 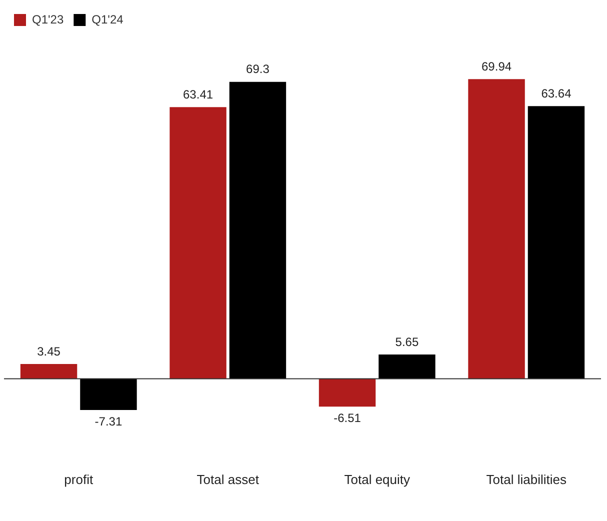 What do you see at coordinates (497, 66) in the screenshot?
I see `data-label: 69.94` at bounding box center [497, 66].